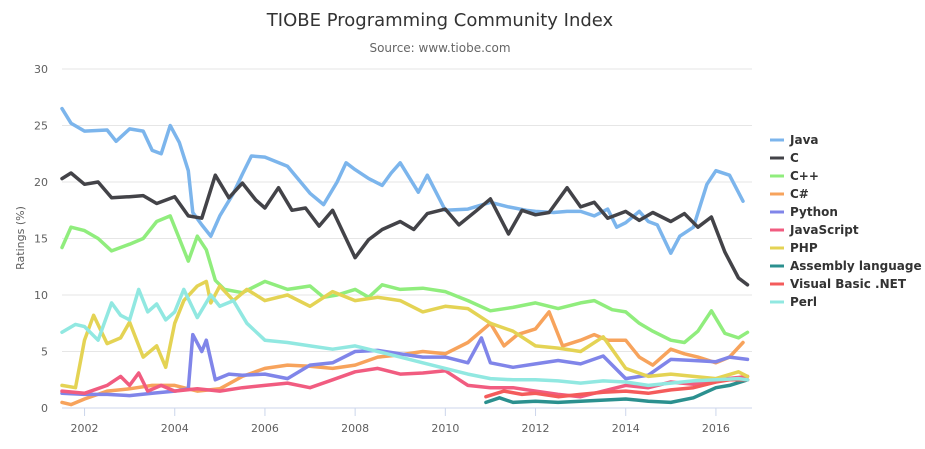  Describe the element at coordinates (85, 428) in the screenshot. I see `x-tick-label: 2002` at that location.